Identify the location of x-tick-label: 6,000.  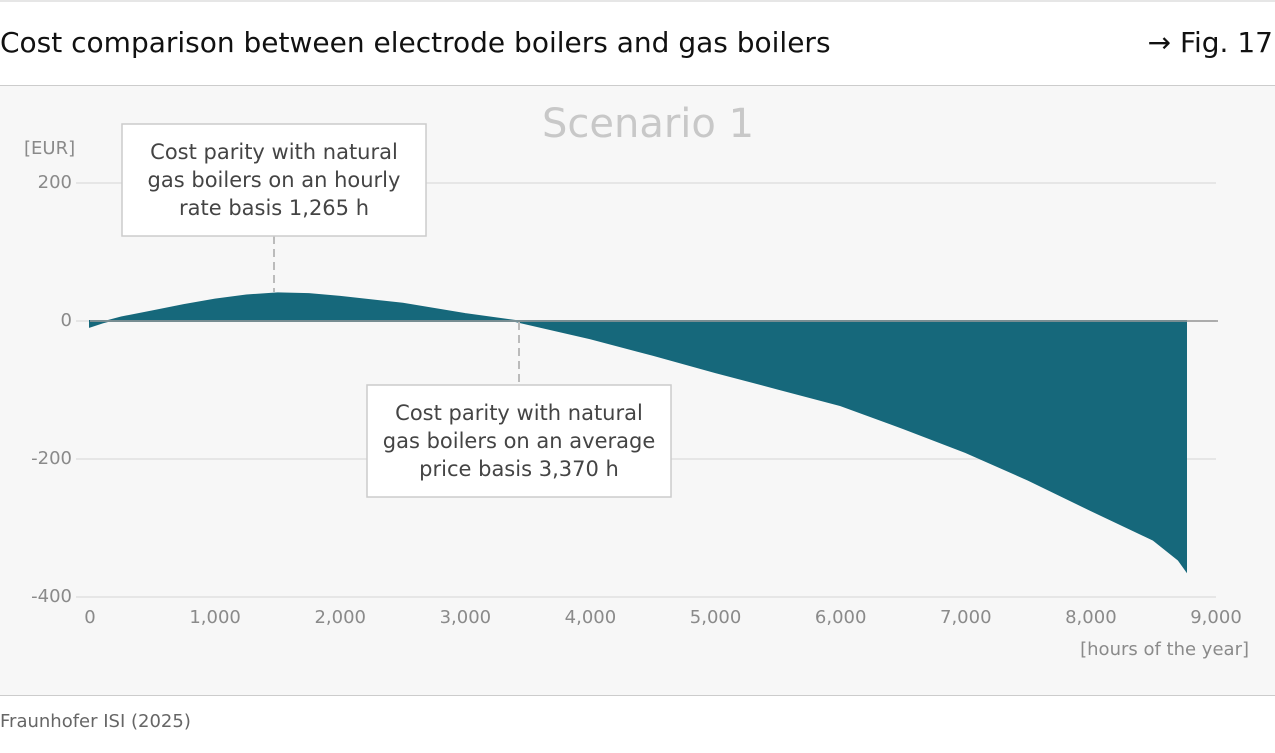
(841, 617).